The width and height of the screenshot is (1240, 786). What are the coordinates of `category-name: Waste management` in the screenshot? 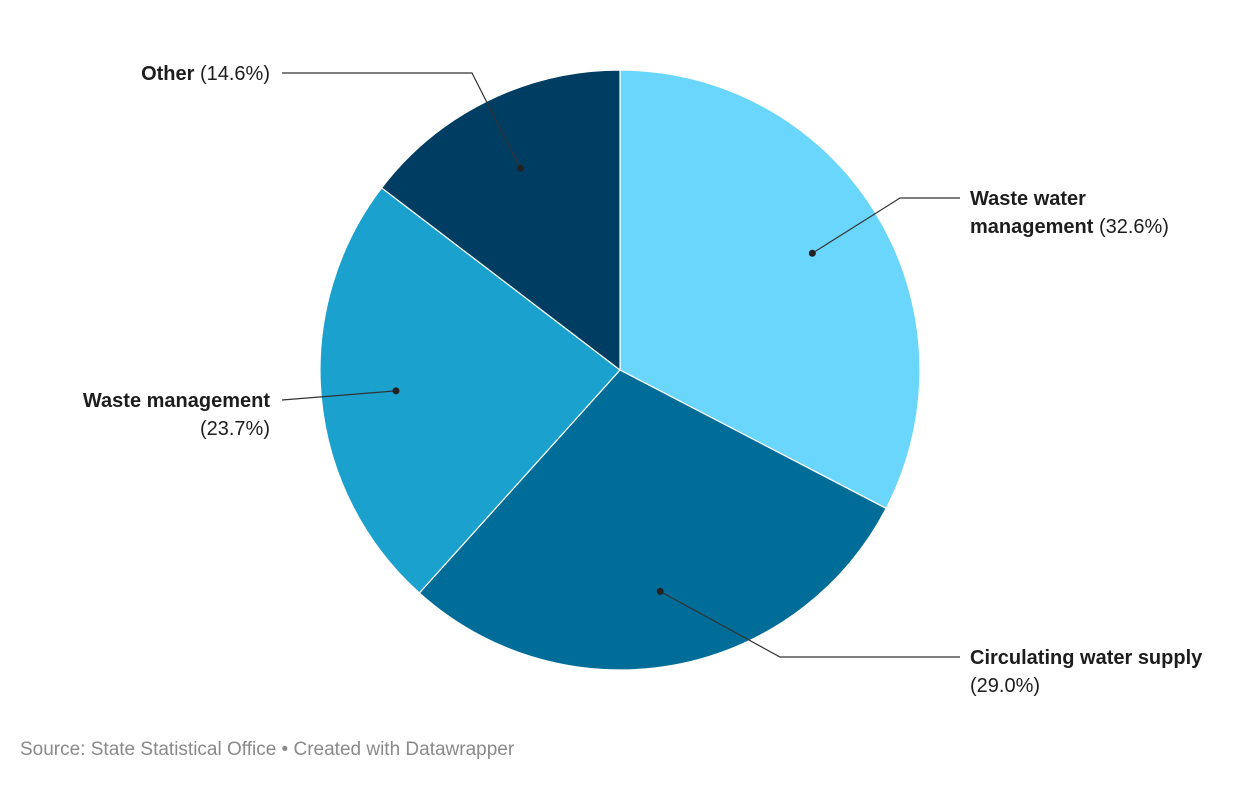 It's located at (176, 401).